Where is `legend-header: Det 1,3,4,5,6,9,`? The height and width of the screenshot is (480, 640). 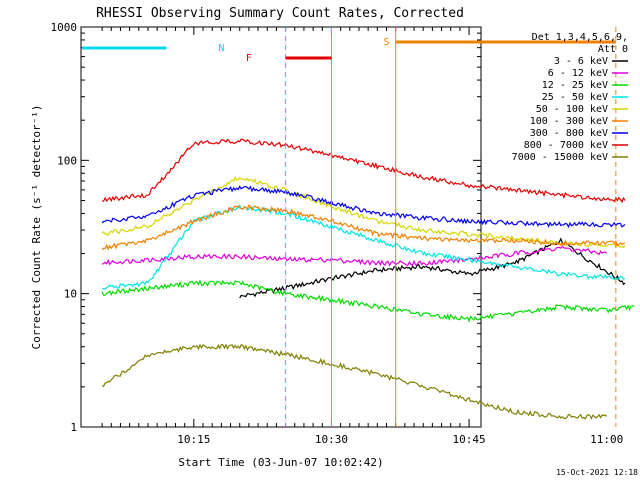
legend-header: Det 1,3,4,5,6,9, is located at coordinates (580, 37).